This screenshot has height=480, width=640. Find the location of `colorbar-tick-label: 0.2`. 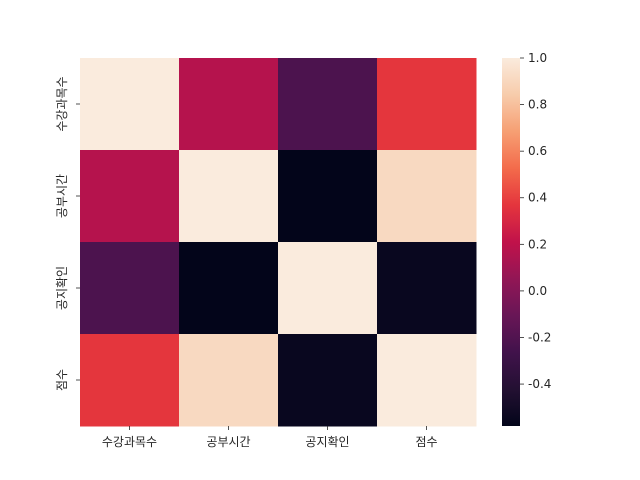

colorbar-tick-label: 0.2 is located at coordinates (537, 244).